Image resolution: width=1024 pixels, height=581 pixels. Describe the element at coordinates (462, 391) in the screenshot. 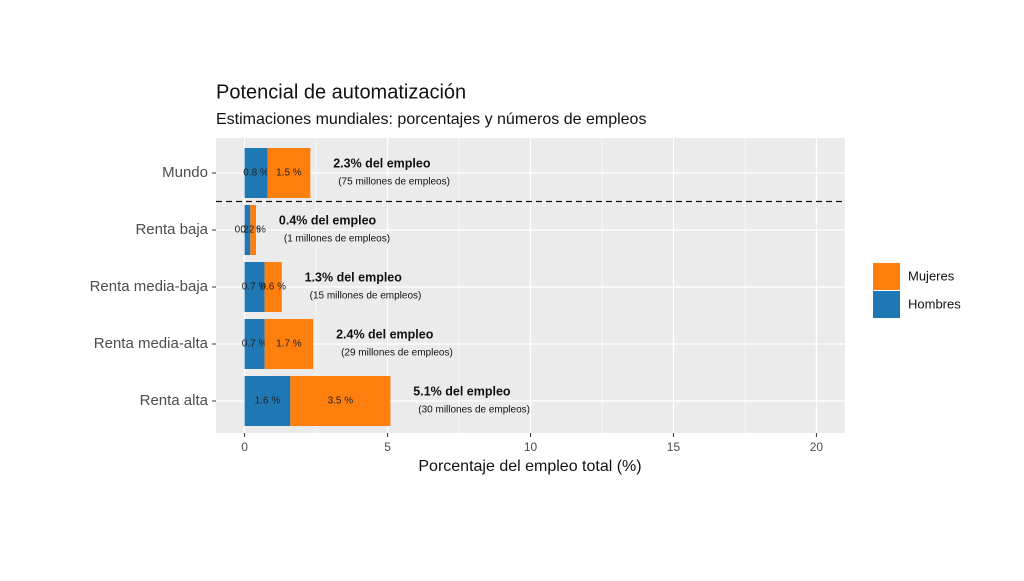

I see `annotation: 5.1% del empleo` at that location.